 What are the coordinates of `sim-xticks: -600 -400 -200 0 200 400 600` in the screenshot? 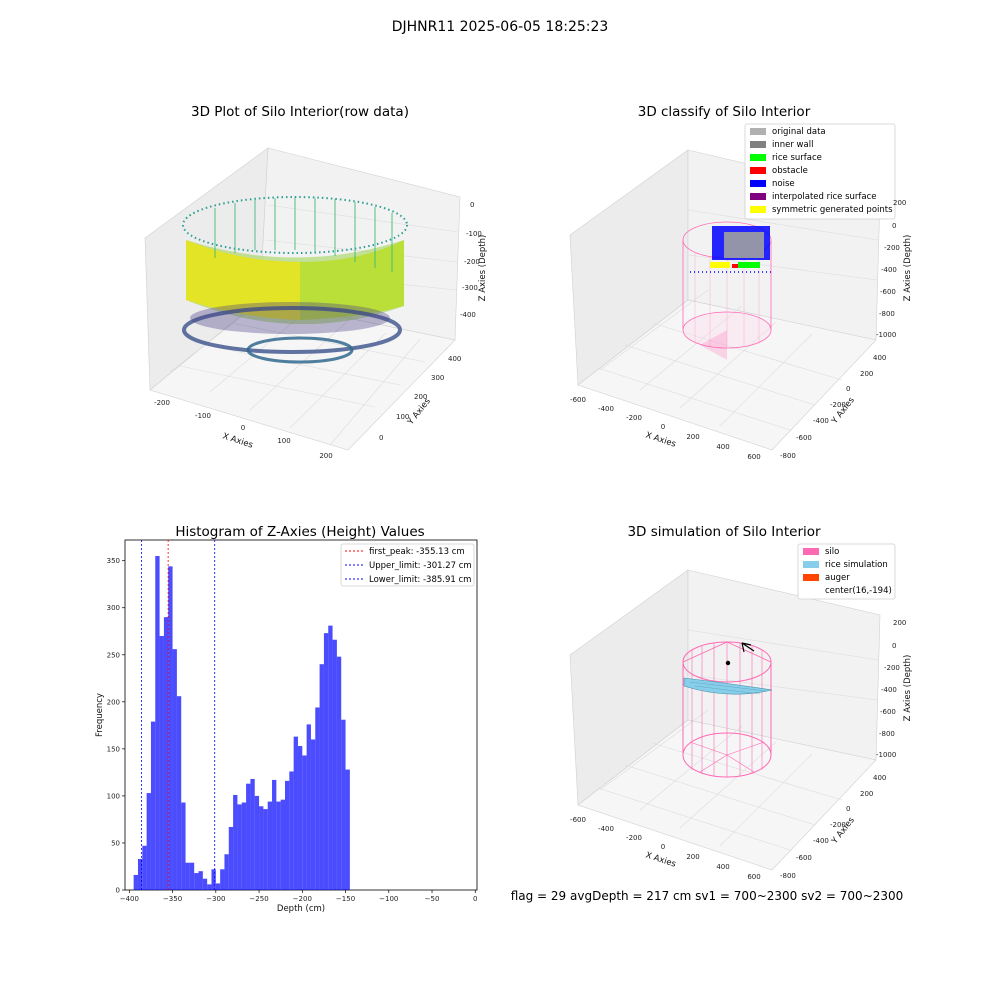 It's located at (665, 848).